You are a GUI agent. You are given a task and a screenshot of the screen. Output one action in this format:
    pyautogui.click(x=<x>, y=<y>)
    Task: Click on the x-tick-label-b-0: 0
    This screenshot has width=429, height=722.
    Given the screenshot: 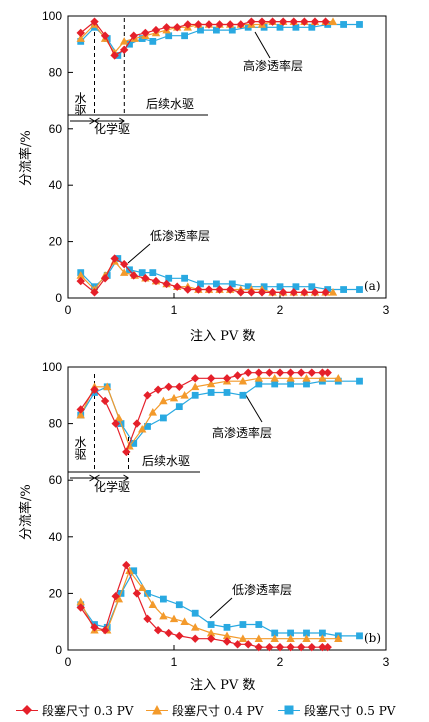 What is the action you would take?
    pyautogui.click(x=68, y=662)
    